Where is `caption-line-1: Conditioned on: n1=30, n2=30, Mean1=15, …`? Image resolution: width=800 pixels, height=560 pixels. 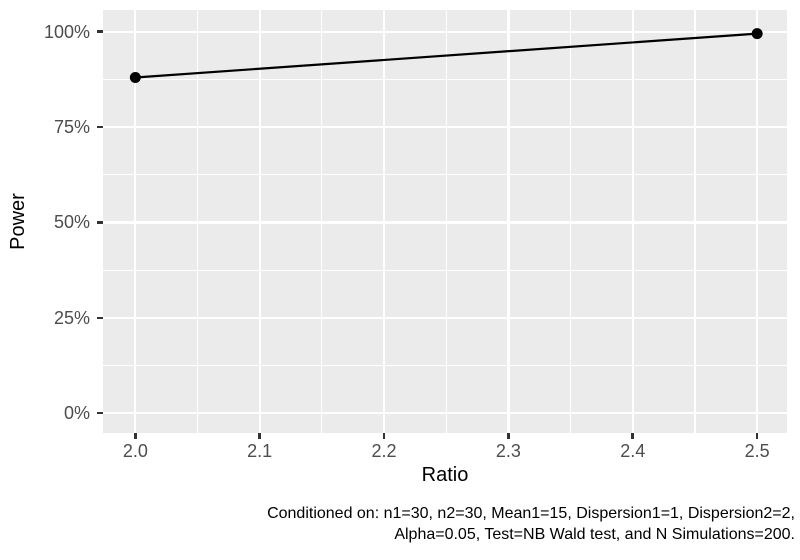 caption-line-1: Conditioned on: n1=30, n2=30, Mean1=15, … is located at coordinates (531, 513).